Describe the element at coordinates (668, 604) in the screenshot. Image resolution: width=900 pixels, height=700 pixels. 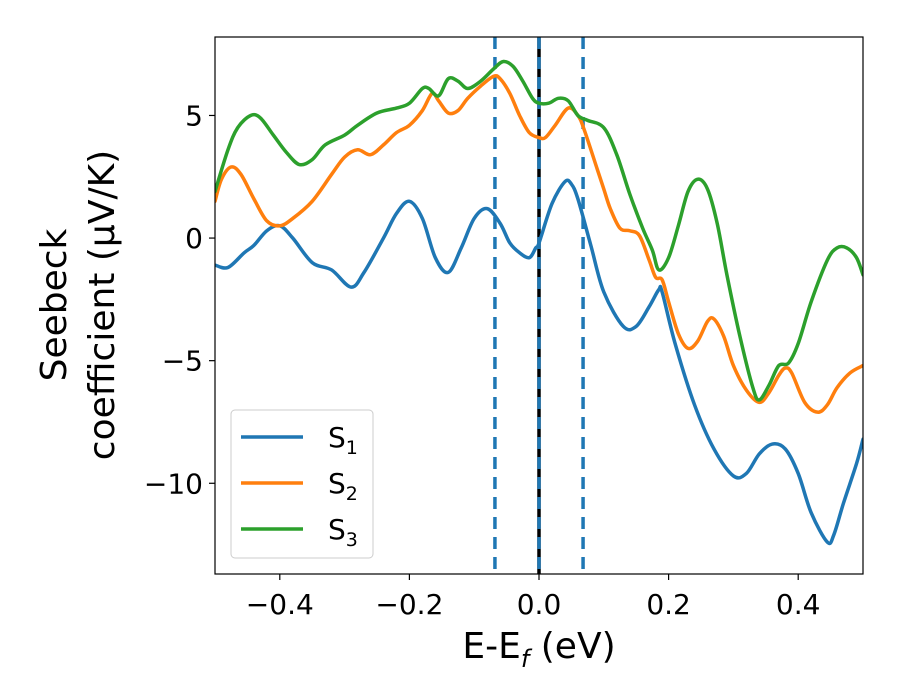
I see `x-tick-label: 0.2` at that location.